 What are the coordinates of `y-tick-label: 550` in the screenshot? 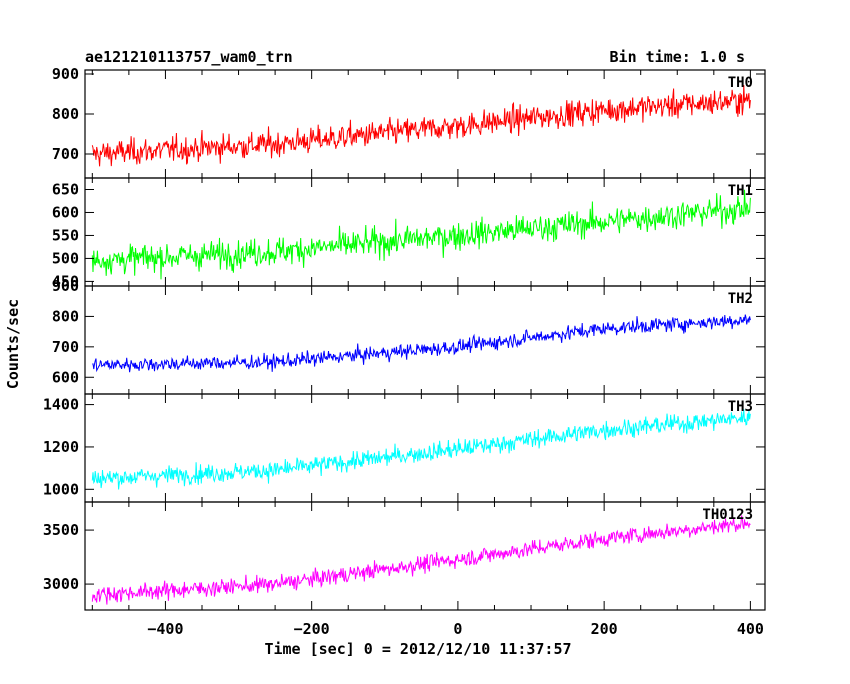 It's located at (65, 235).